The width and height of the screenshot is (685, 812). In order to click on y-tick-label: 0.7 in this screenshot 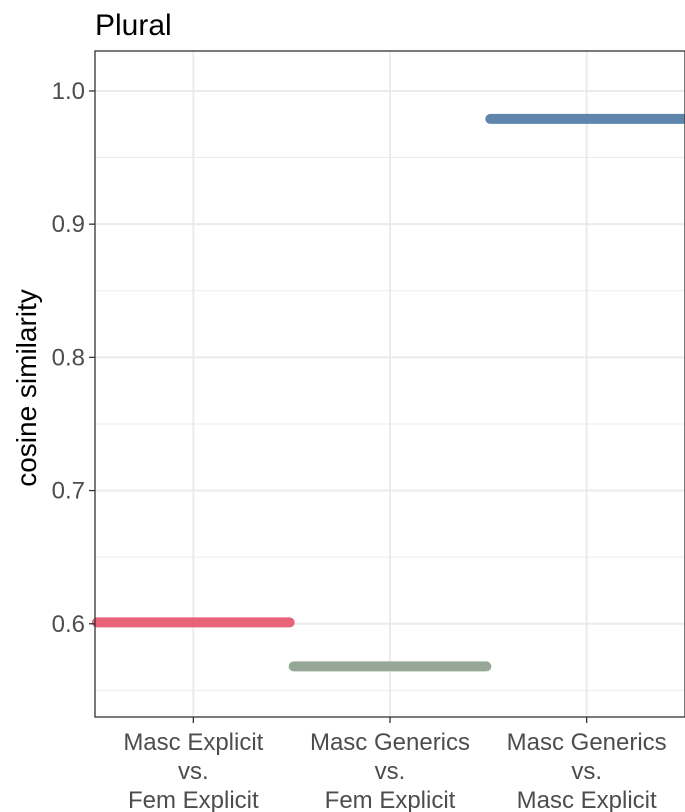, I will do `click(68, 491)`.